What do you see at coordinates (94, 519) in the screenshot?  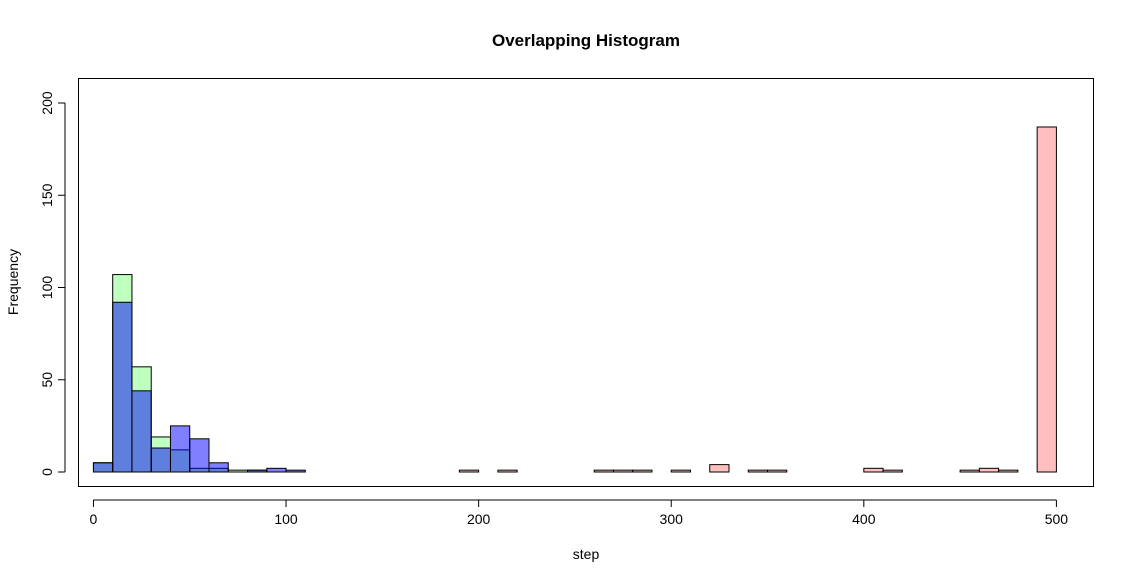 I see `x-tick-label-1: 0` at bounding box center [94, 519].